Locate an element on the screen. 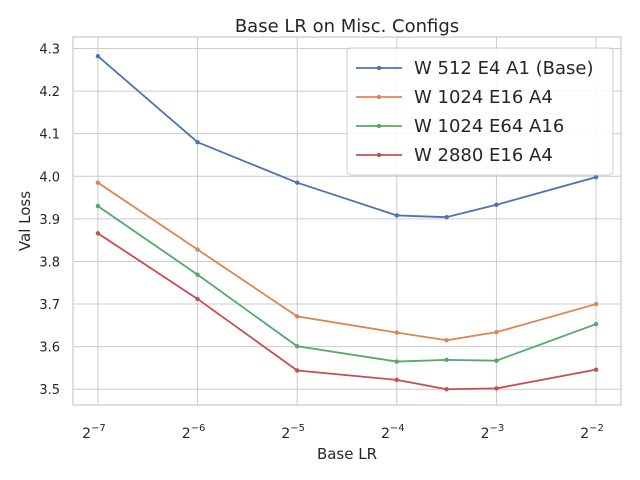  x-tick-labels: 2−7 2−6 2−5 2−4 2−3 2−2 is located at coordinates (343, 432).